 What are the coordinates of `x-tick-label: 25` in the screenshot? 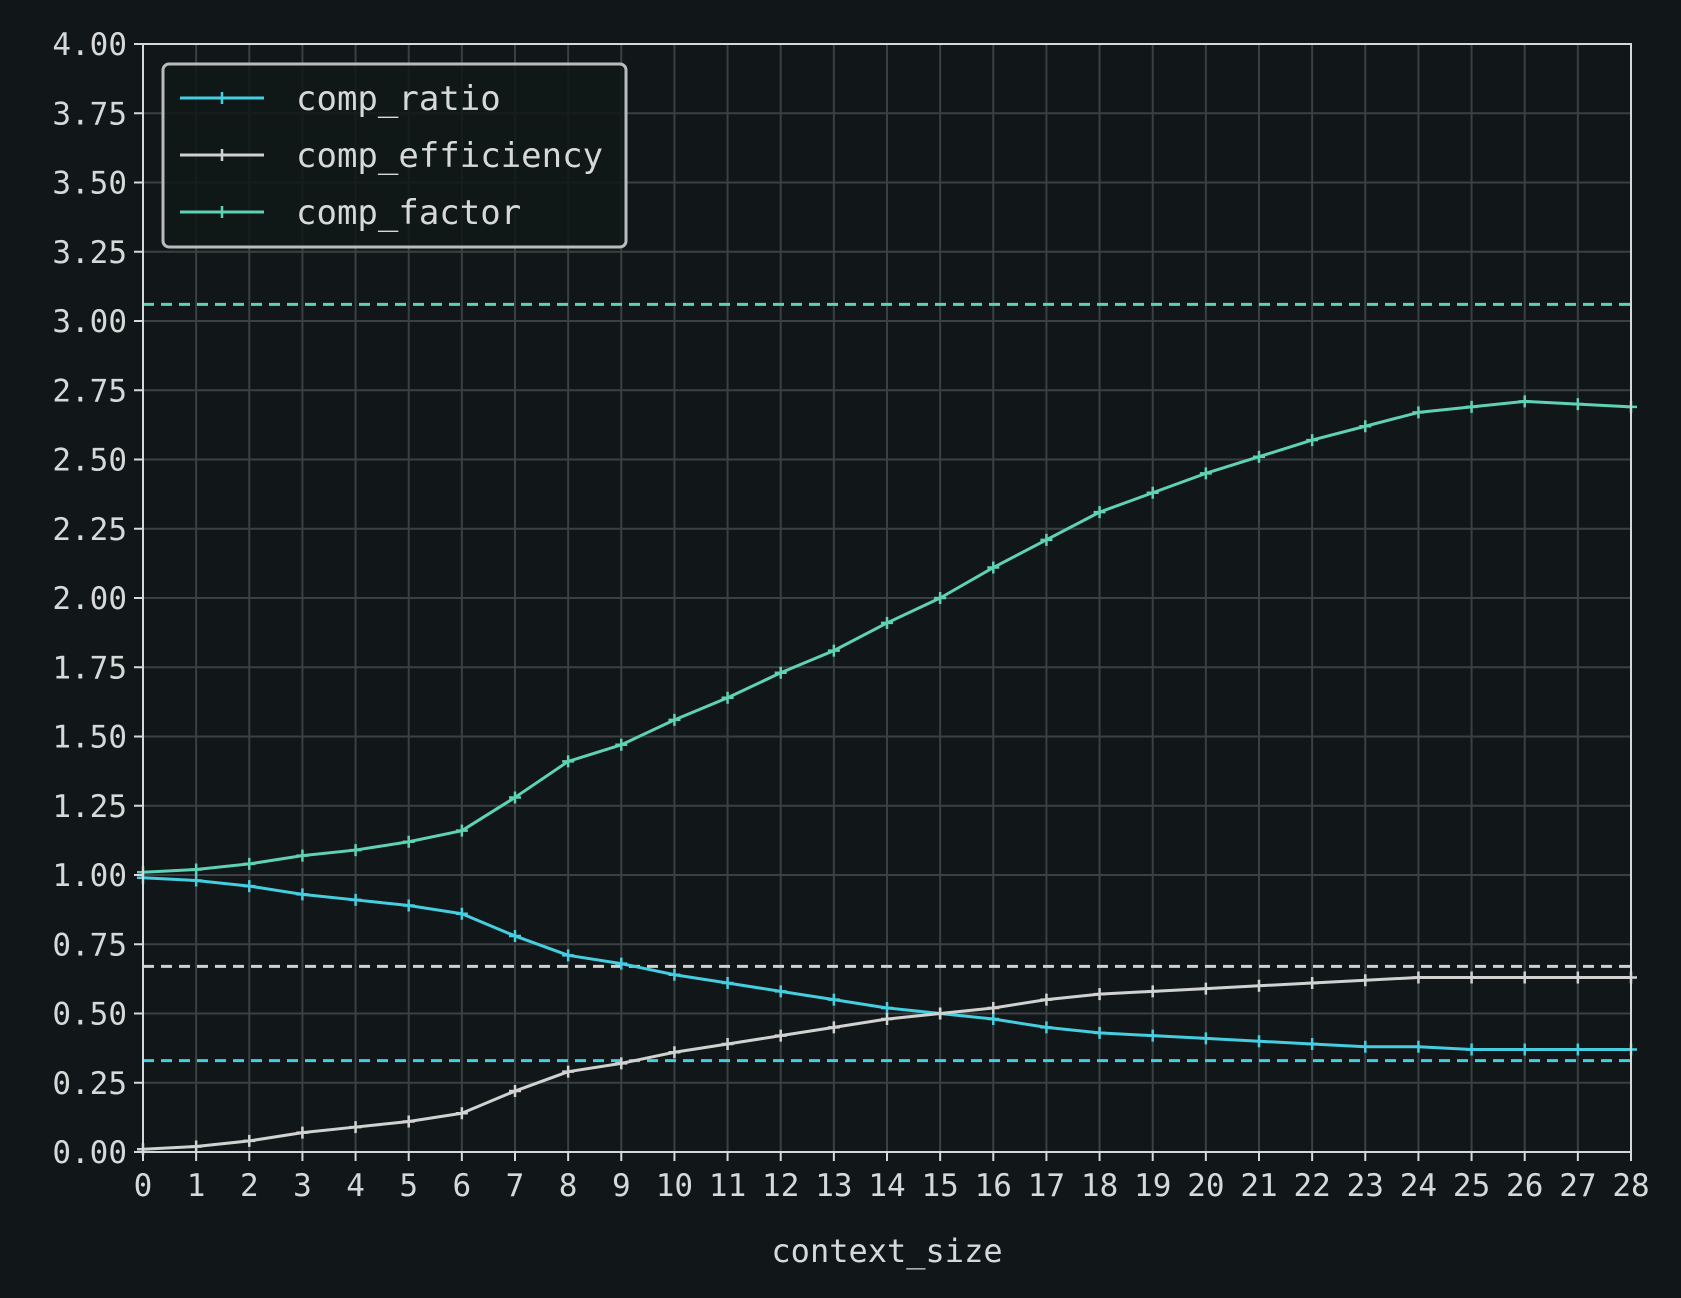 It's located at (1471, 1186).